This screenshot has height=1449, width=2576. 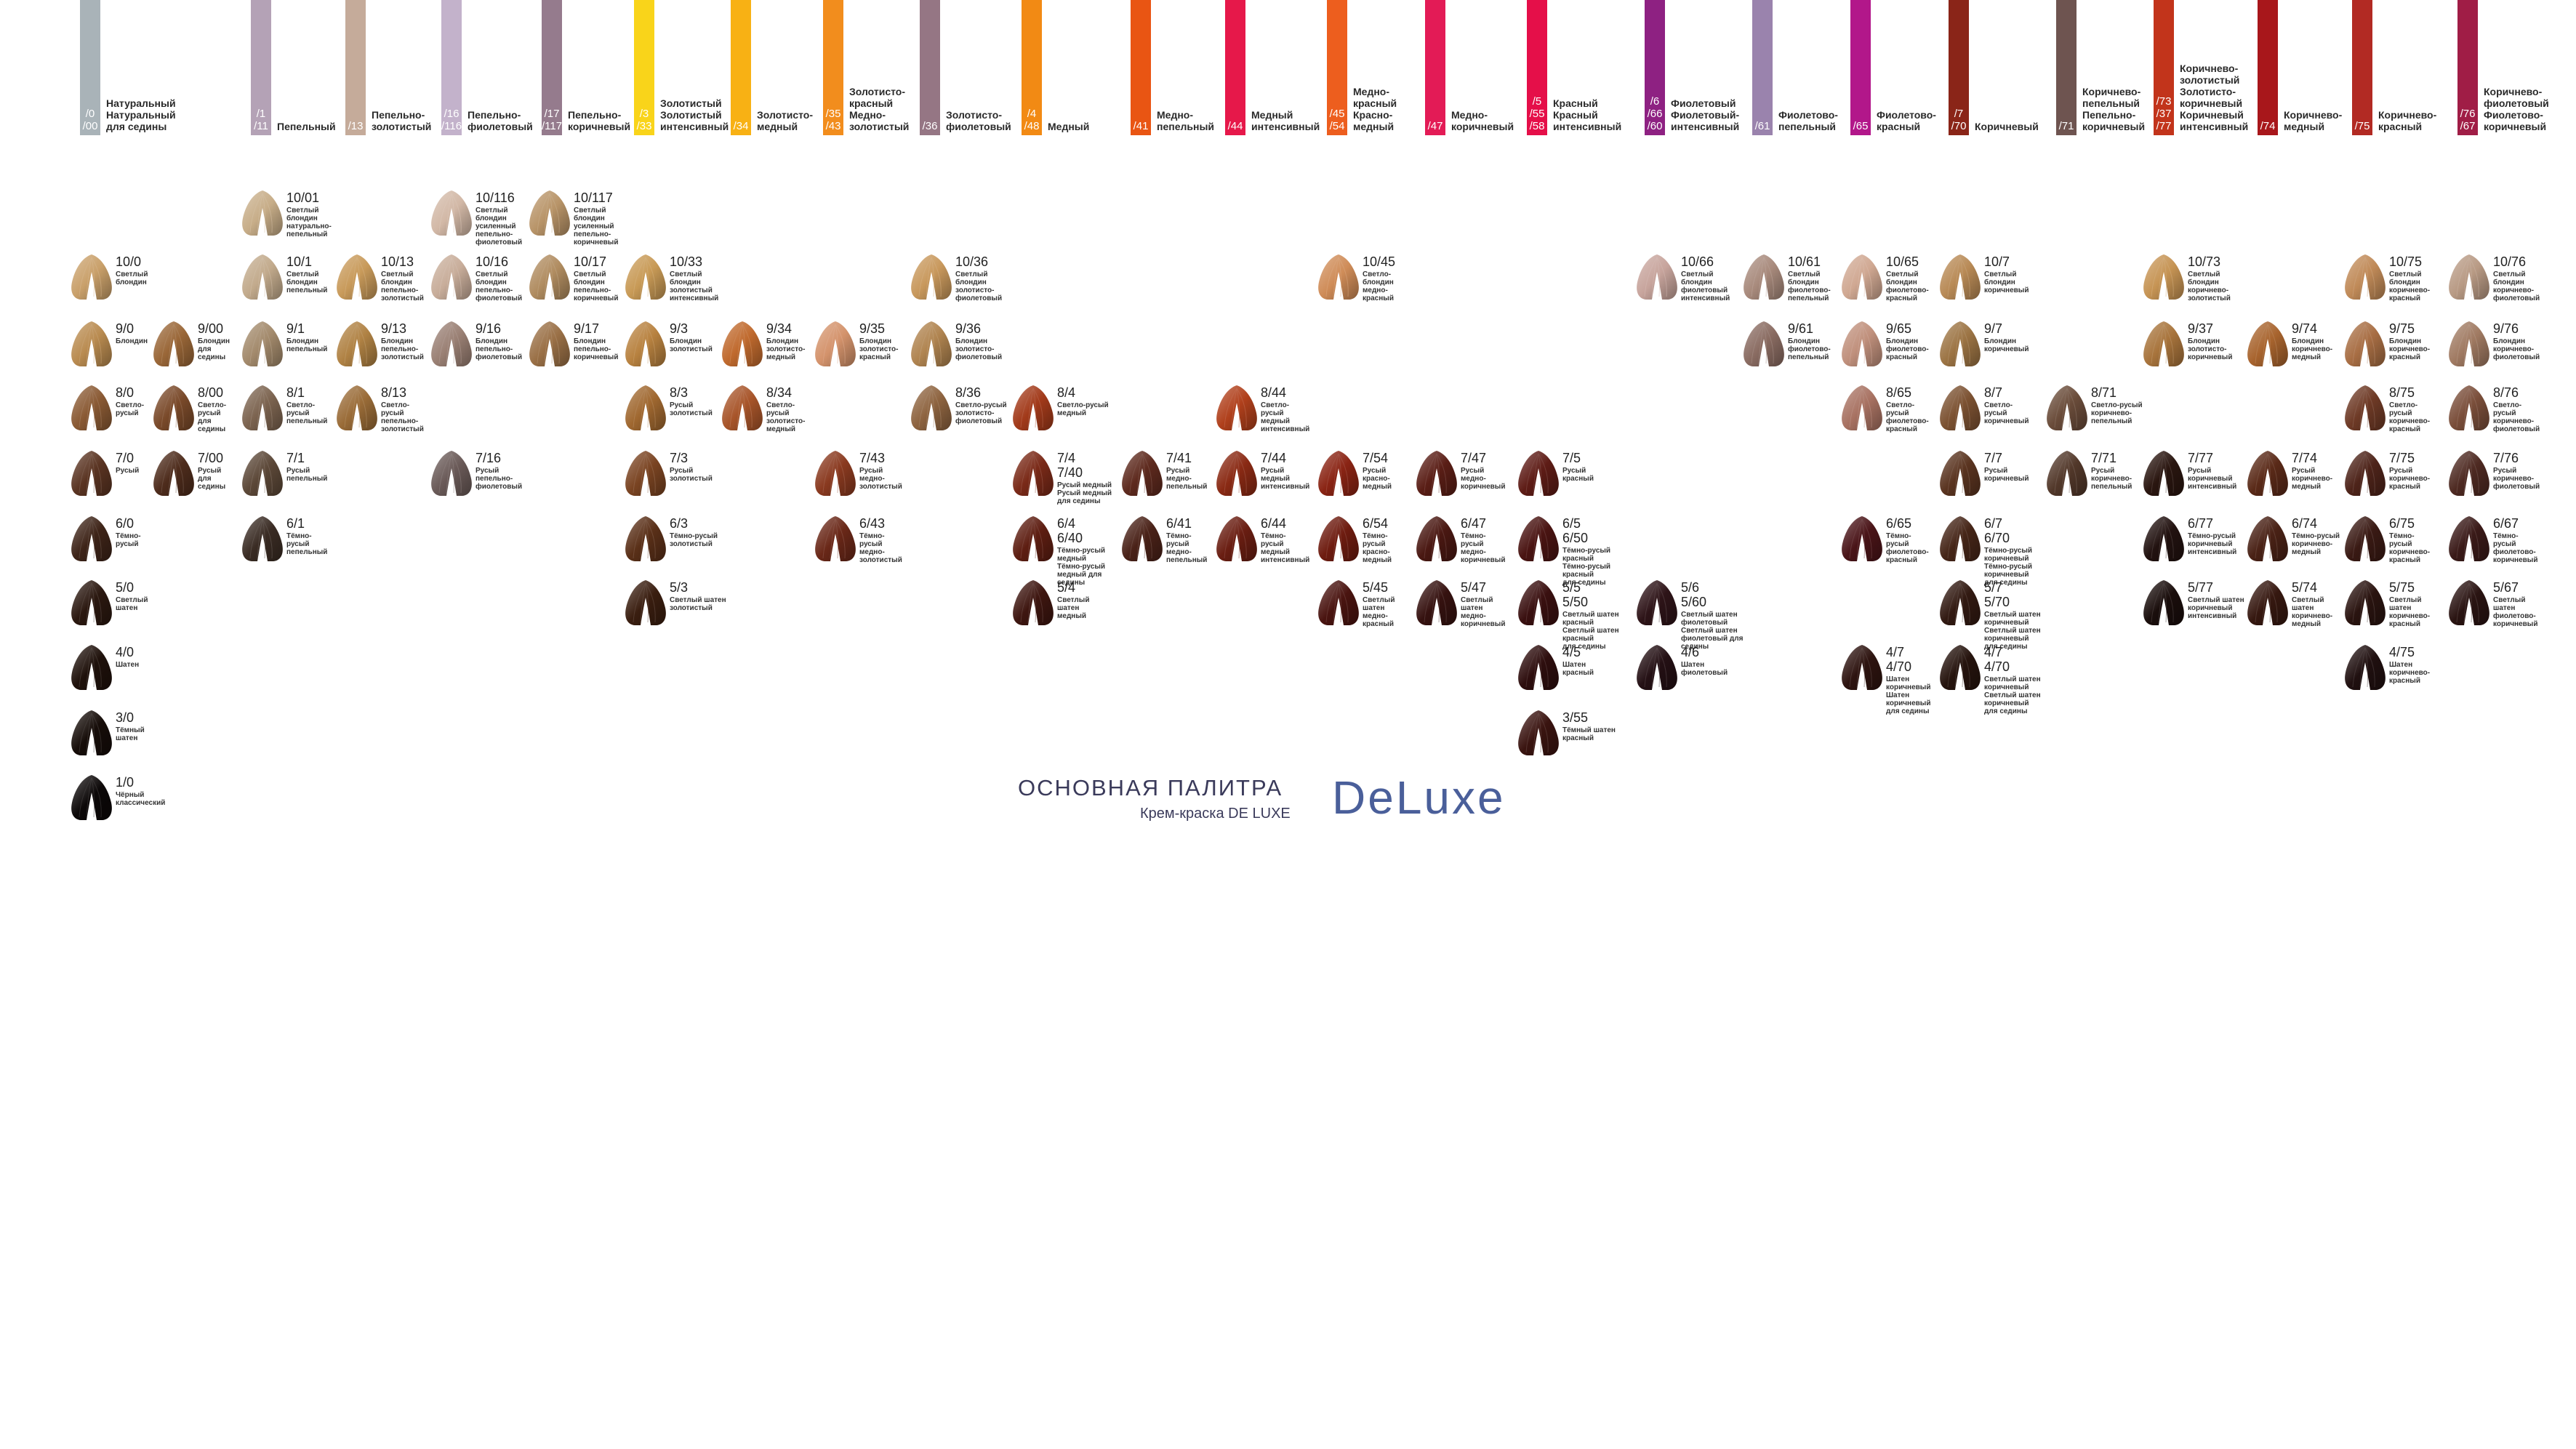 What do you see at coordinates (1484, 479) in the screenshot?
I see `shade-description: Русый медно- коричневый` at bounding box center [1484, 479].